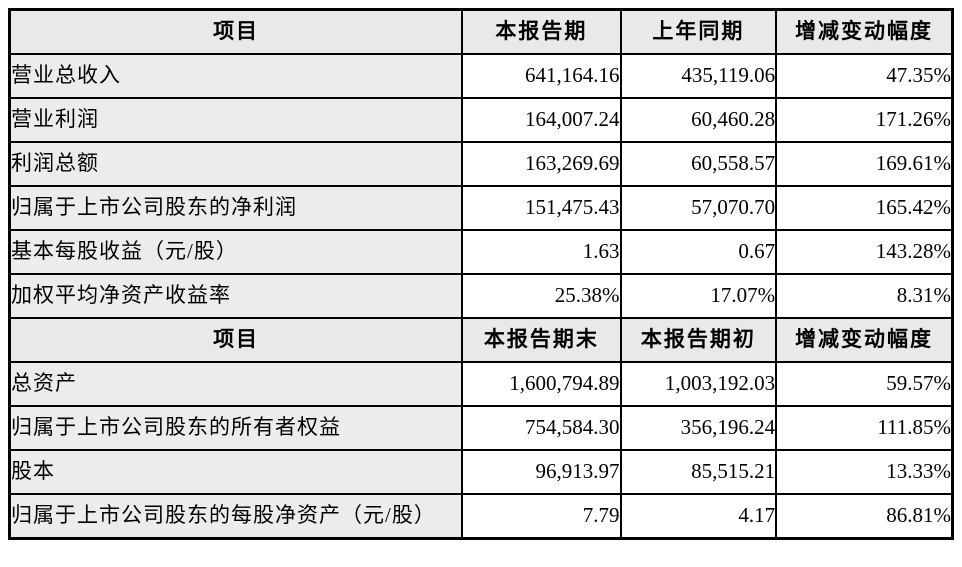 The width and height of the screenshot is (962, 567). What do you see at coordinates (236, 164) in the screenshot?
I see `row-label: 利润总额` at bounding box center [236, 164].